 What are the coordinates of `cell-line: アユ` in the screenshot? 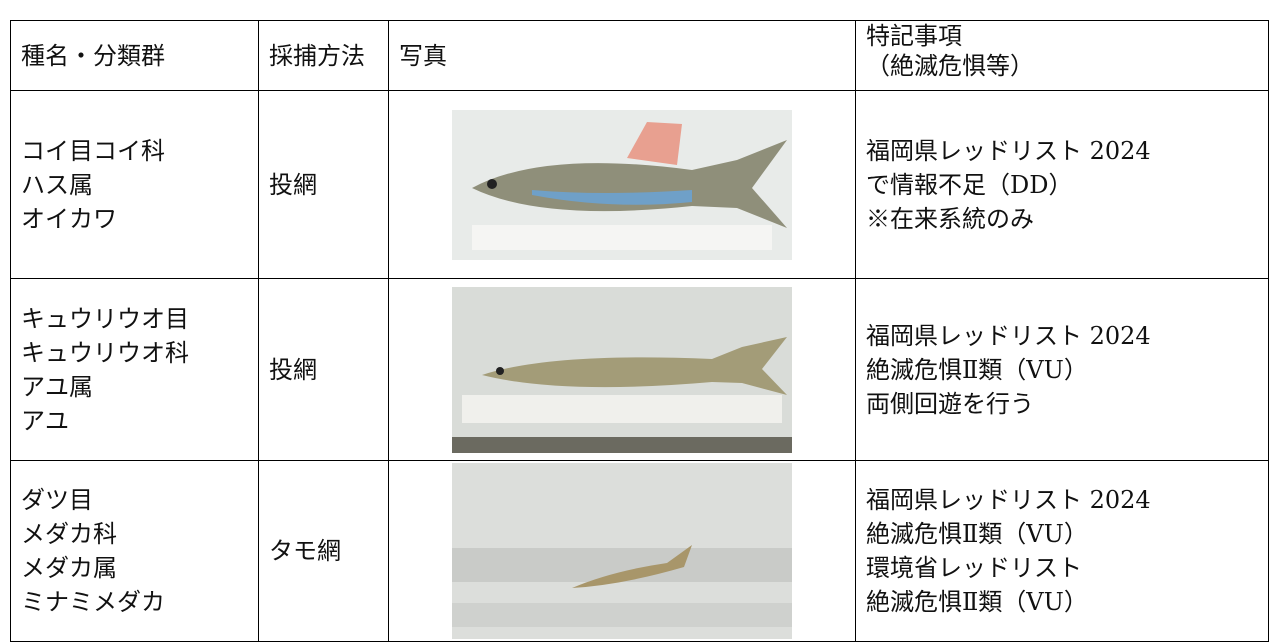 It's located at (45, 420).